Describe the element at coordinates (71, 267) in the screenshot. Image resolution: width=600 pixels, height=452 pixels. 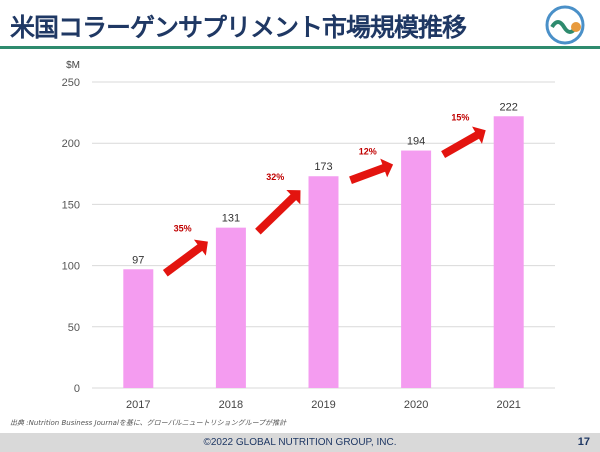
I see `y-tick-label: 100` at that location.